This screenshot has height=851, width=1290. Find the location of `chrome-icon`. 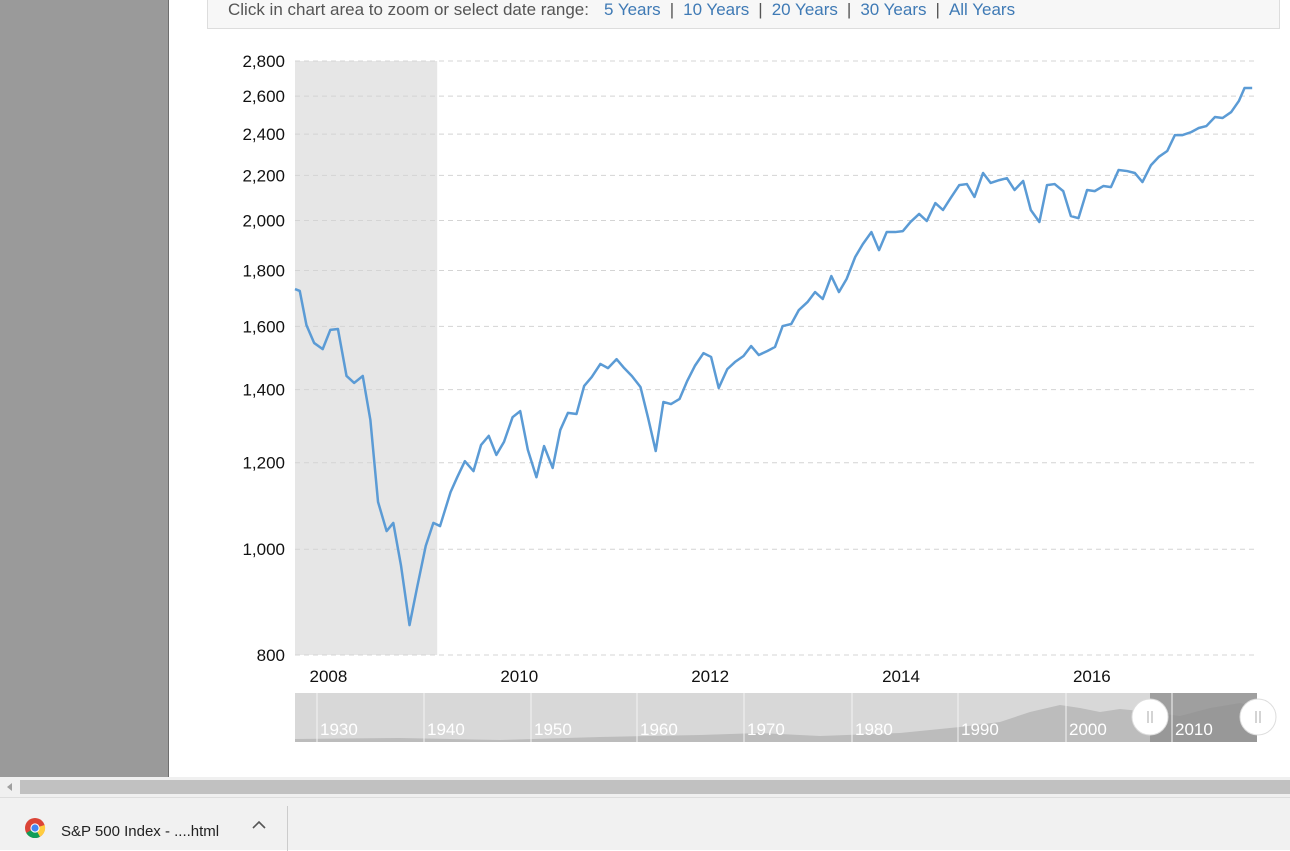

chrome-icon is located at coordinates (35, 828).